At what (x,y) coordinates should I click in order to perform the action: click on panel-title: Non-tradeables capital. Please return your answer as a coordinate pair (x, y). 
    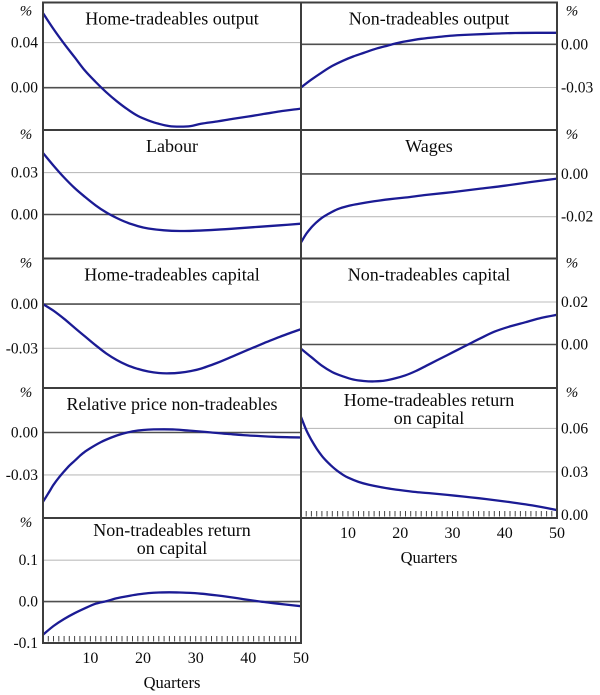
    Looking at the image, I should click on (429, 275).